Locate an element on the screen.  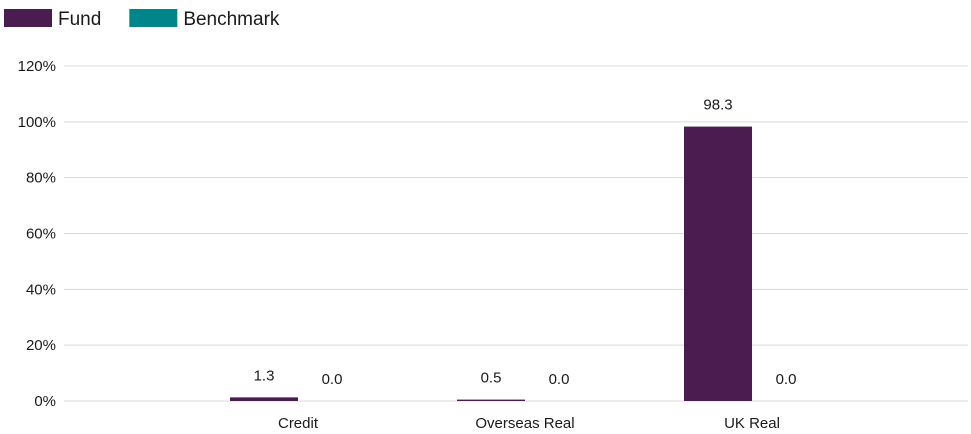
data-label-fund: 1.3 is located at coordinates (264, 375).